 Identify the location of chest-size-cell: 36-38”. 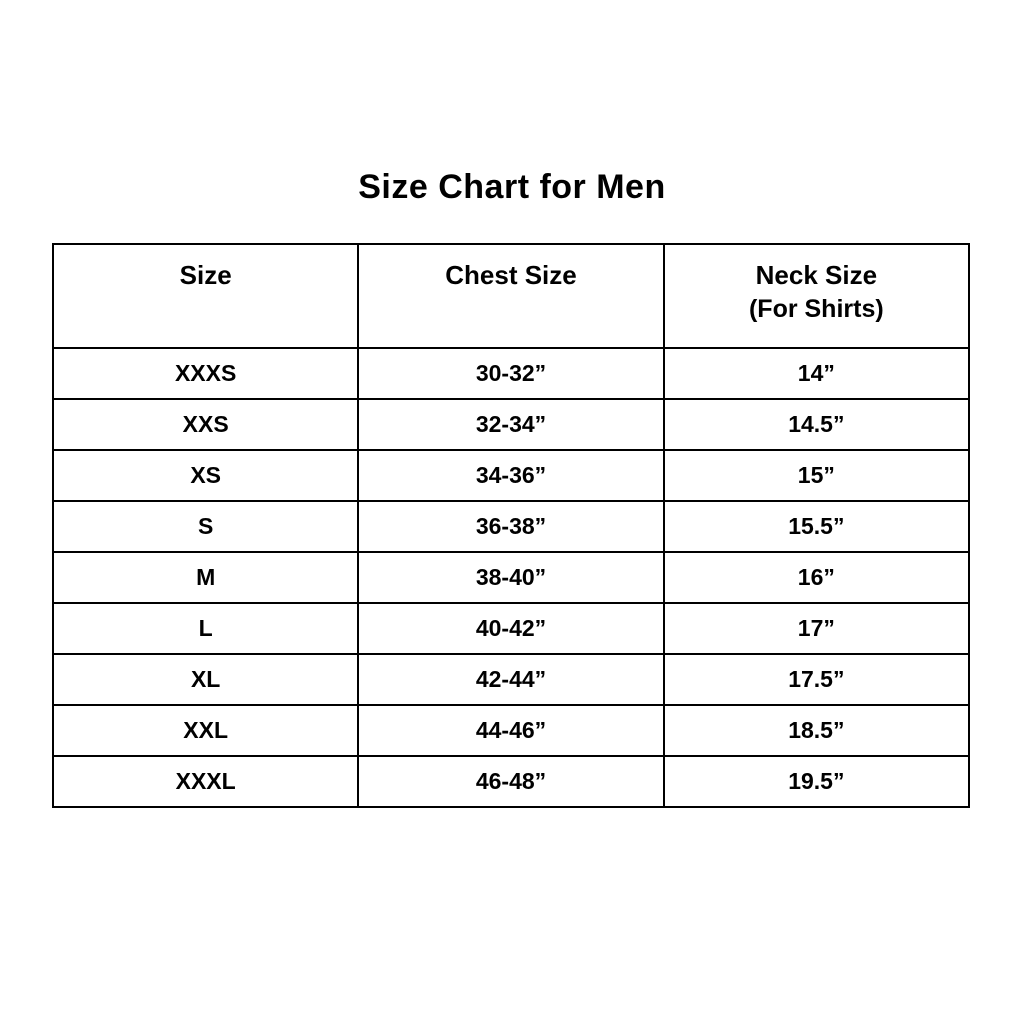
(511, 526).